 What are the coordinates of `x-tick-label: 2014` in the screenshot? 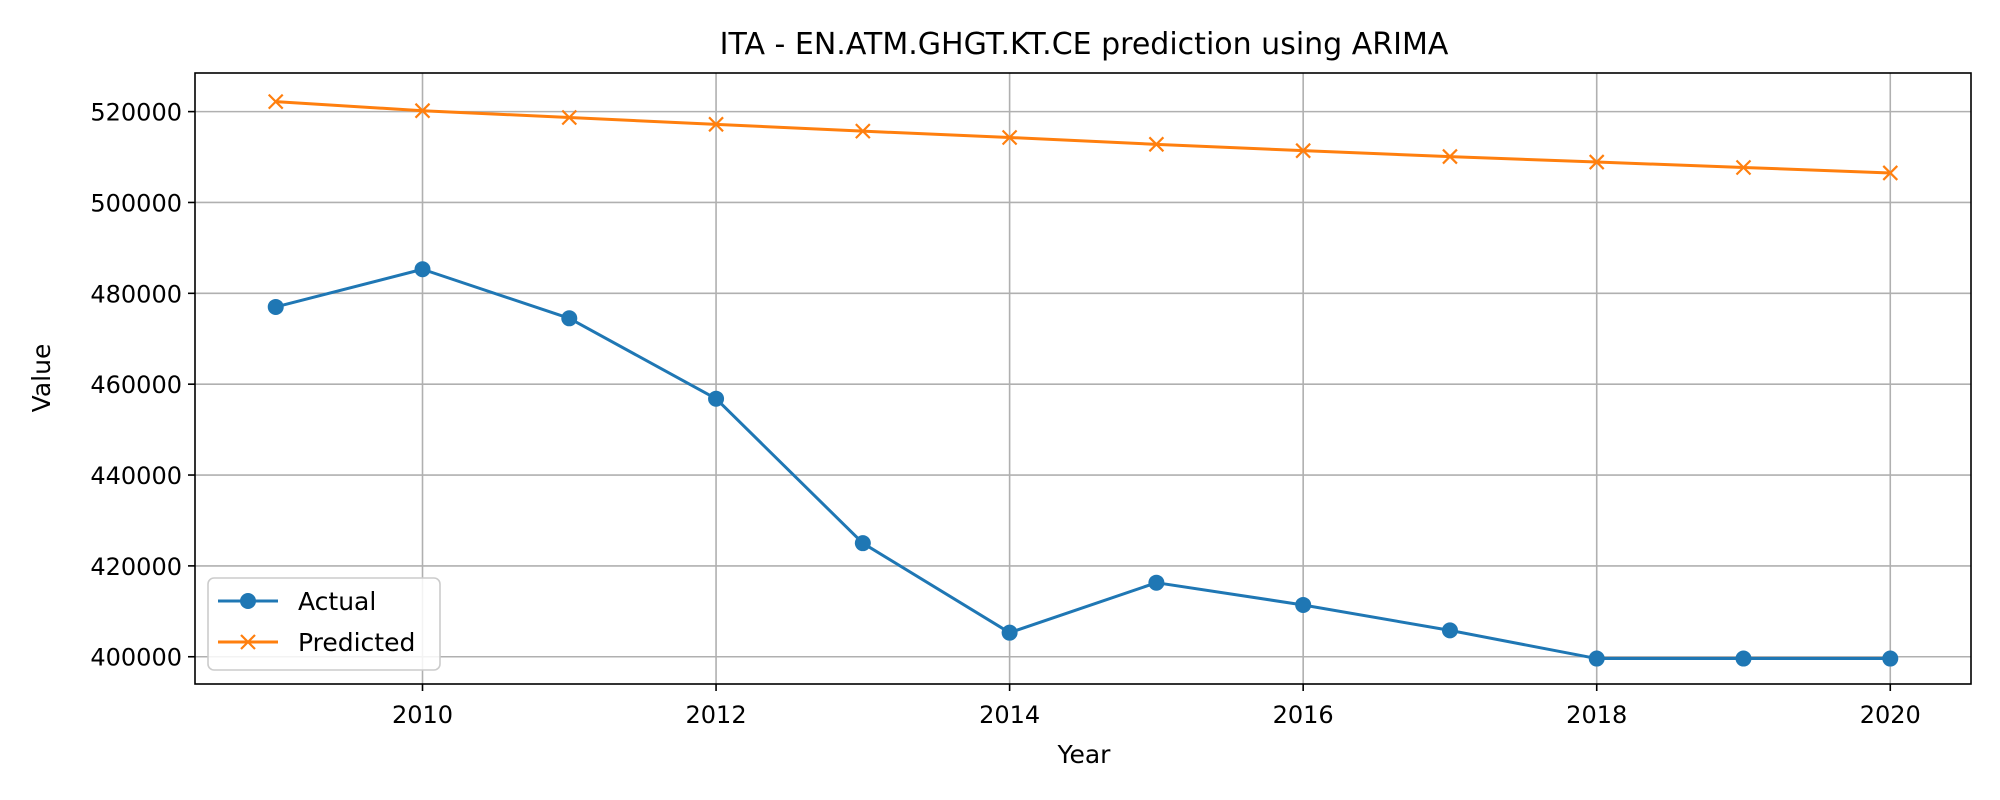 It's located at (1009, 715).